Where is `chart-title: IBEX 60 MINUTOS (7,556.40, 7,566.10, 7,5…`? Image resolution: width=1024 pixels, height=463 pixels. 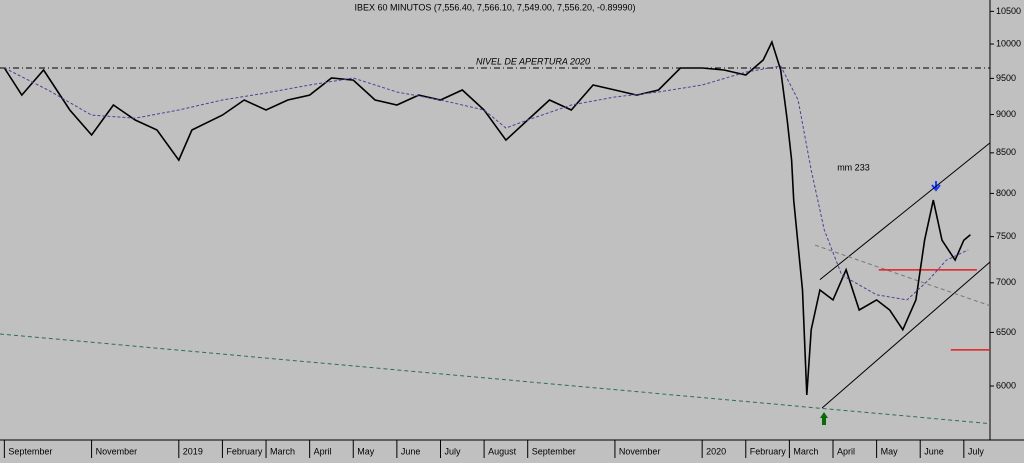
chart-title: IBEX 60 MINUTOS (7,556.40, 7,566.10, 7,5… is located at coordinates (494, 7).